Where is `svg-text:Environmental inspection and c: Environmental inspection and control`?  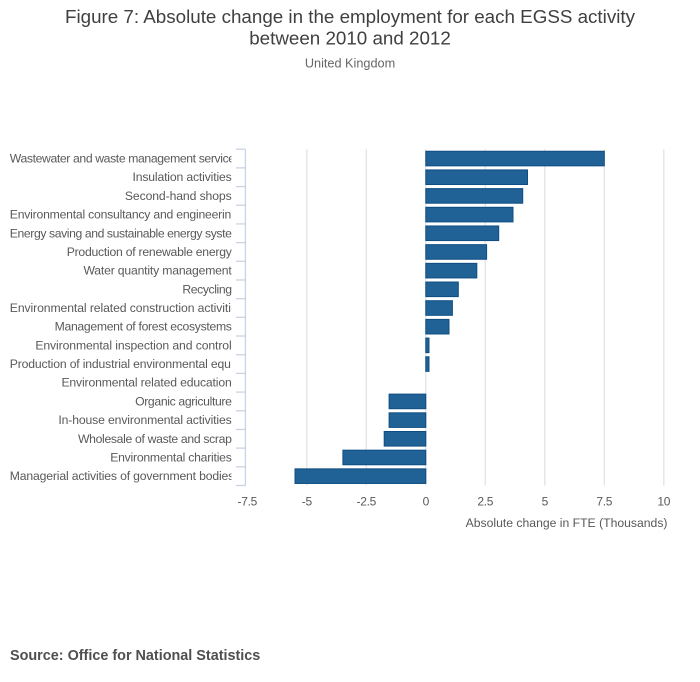
svg-text:Environmental inspection and c: Environmental inspection and control is located at coordinates (133, 345).